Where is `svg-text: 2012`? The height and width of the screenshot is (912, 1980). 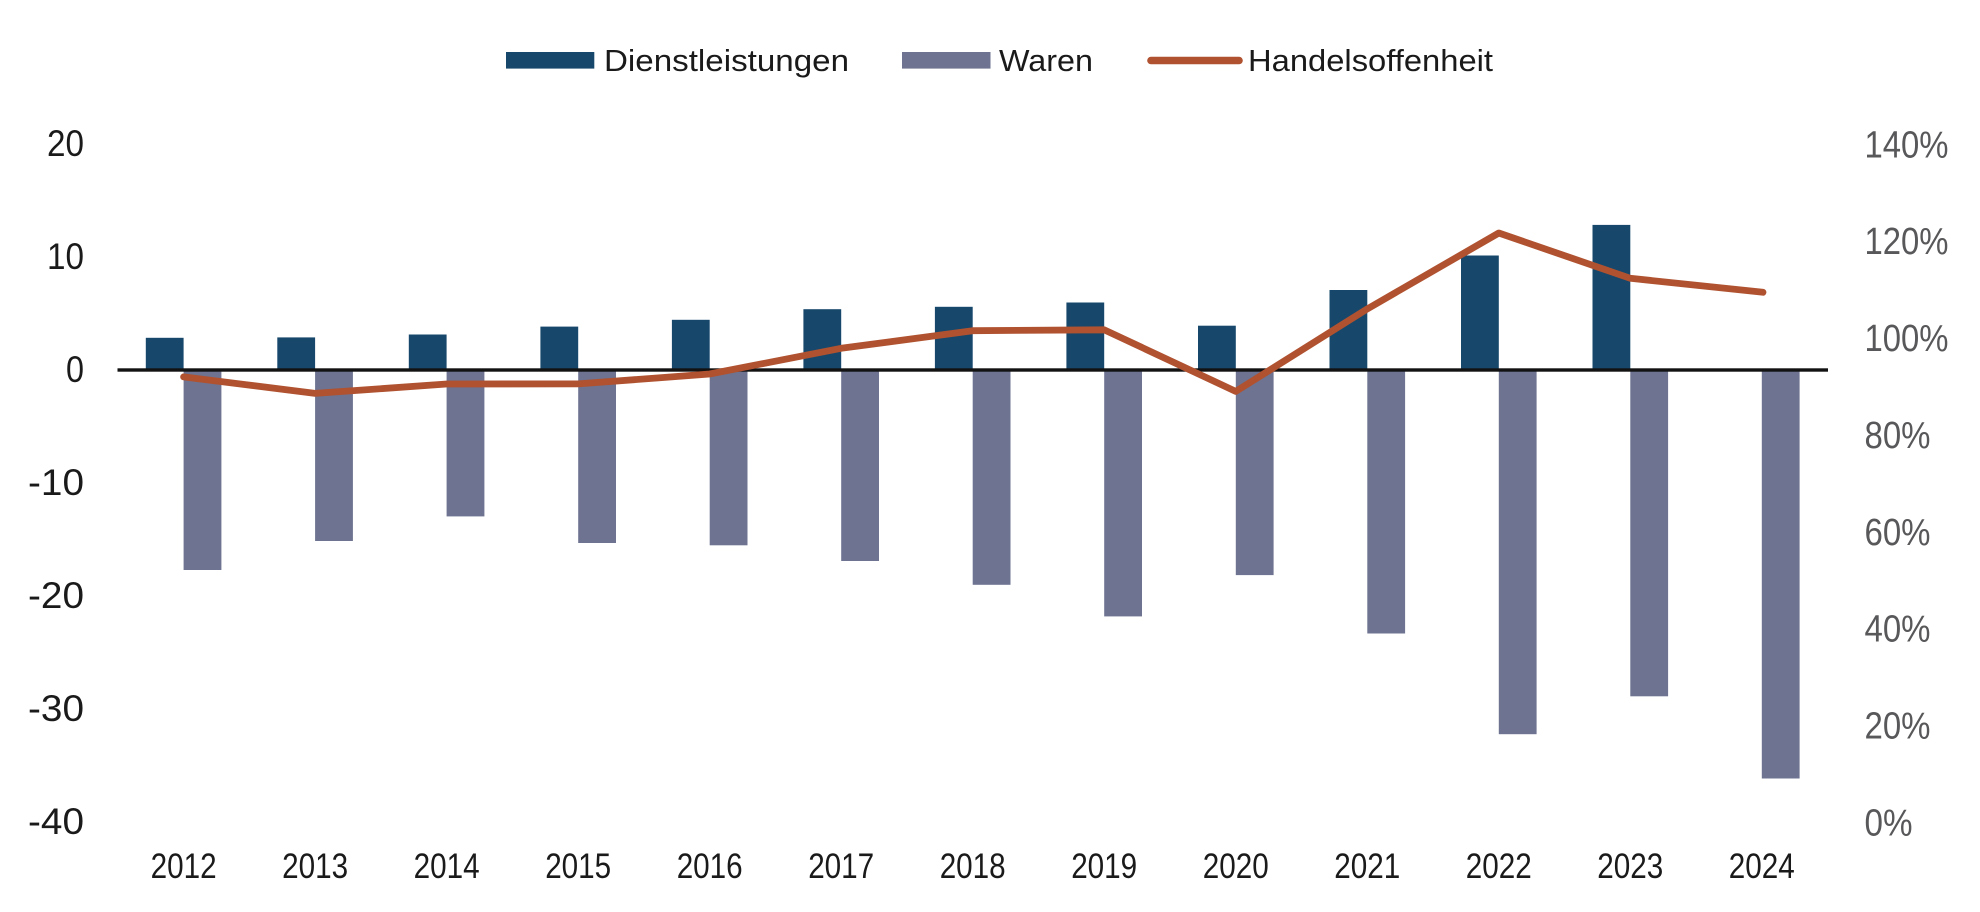 svg-text: 2012 is located at coordinates (184, 866).